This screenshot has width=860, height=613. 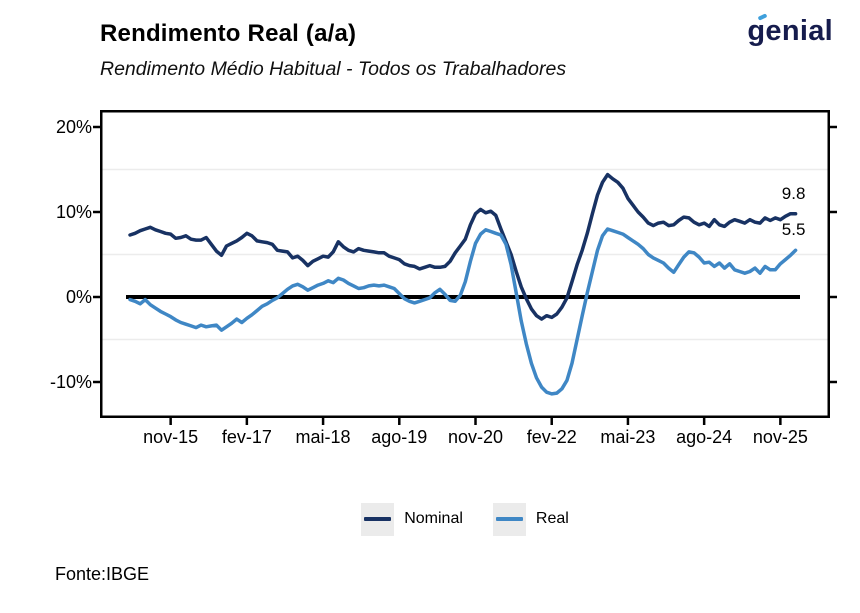 What do you see at coordinates (780, 437) in the screenshot?
I see `x-axis-label: nov-25` at bounding box center [780, 437].